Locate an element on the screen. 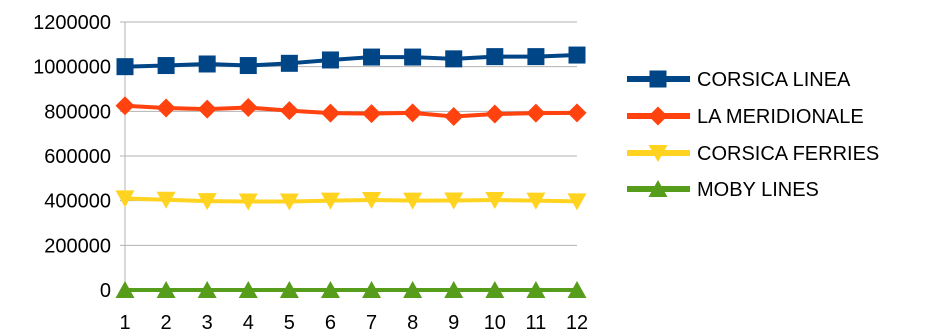 Image resolution: width=928 pixels, height=329 pixels. series-line-corsica-ferries is located at coordinates (351, 200).